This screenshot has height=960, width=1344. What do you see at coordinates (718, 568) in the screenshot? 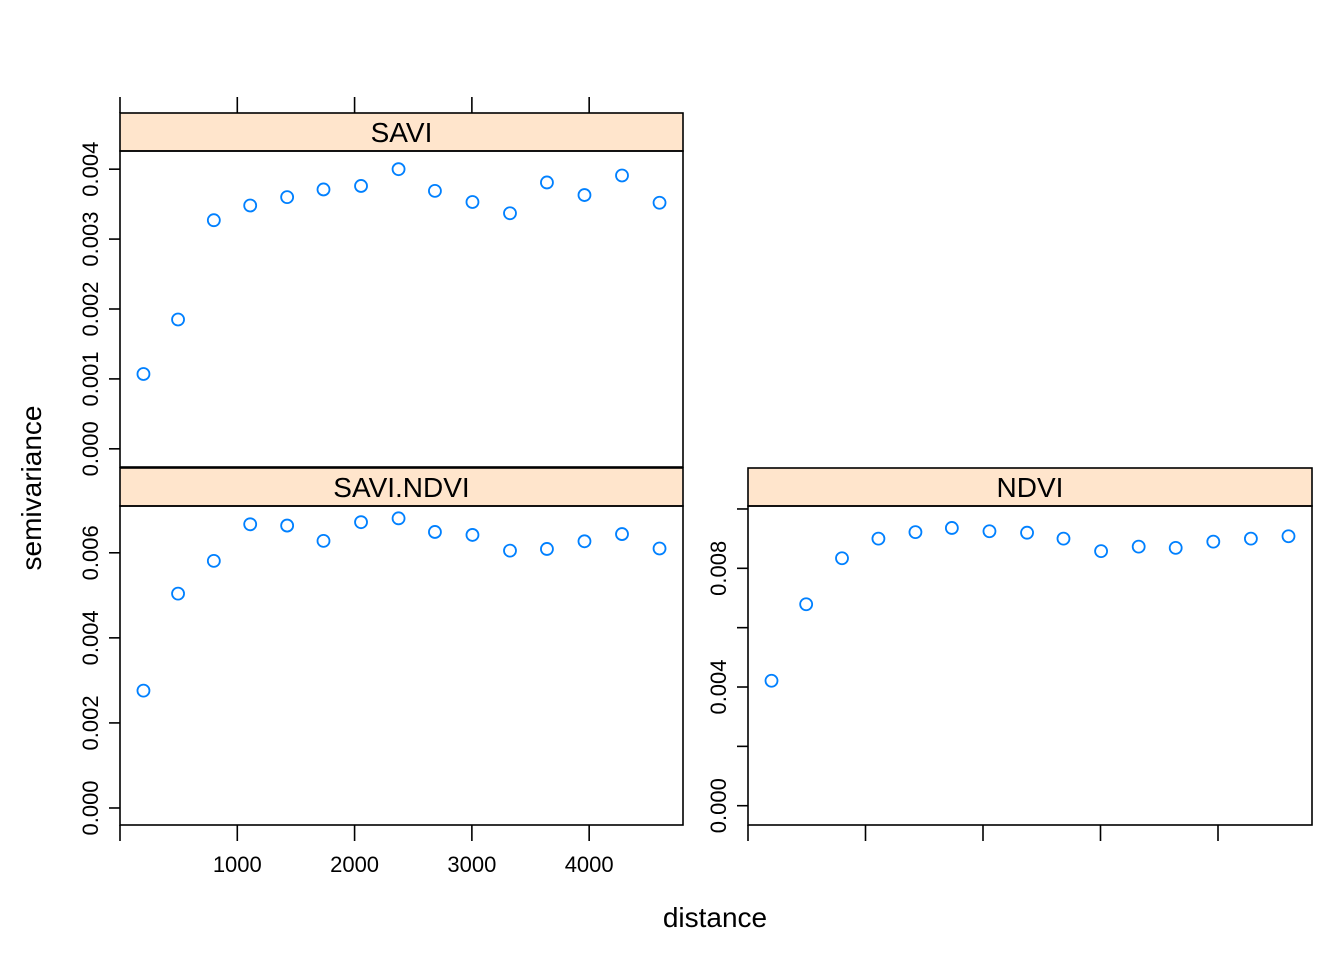
I see `y-tick-label-ndvi: 0.008` at bounding box center [718, 568].